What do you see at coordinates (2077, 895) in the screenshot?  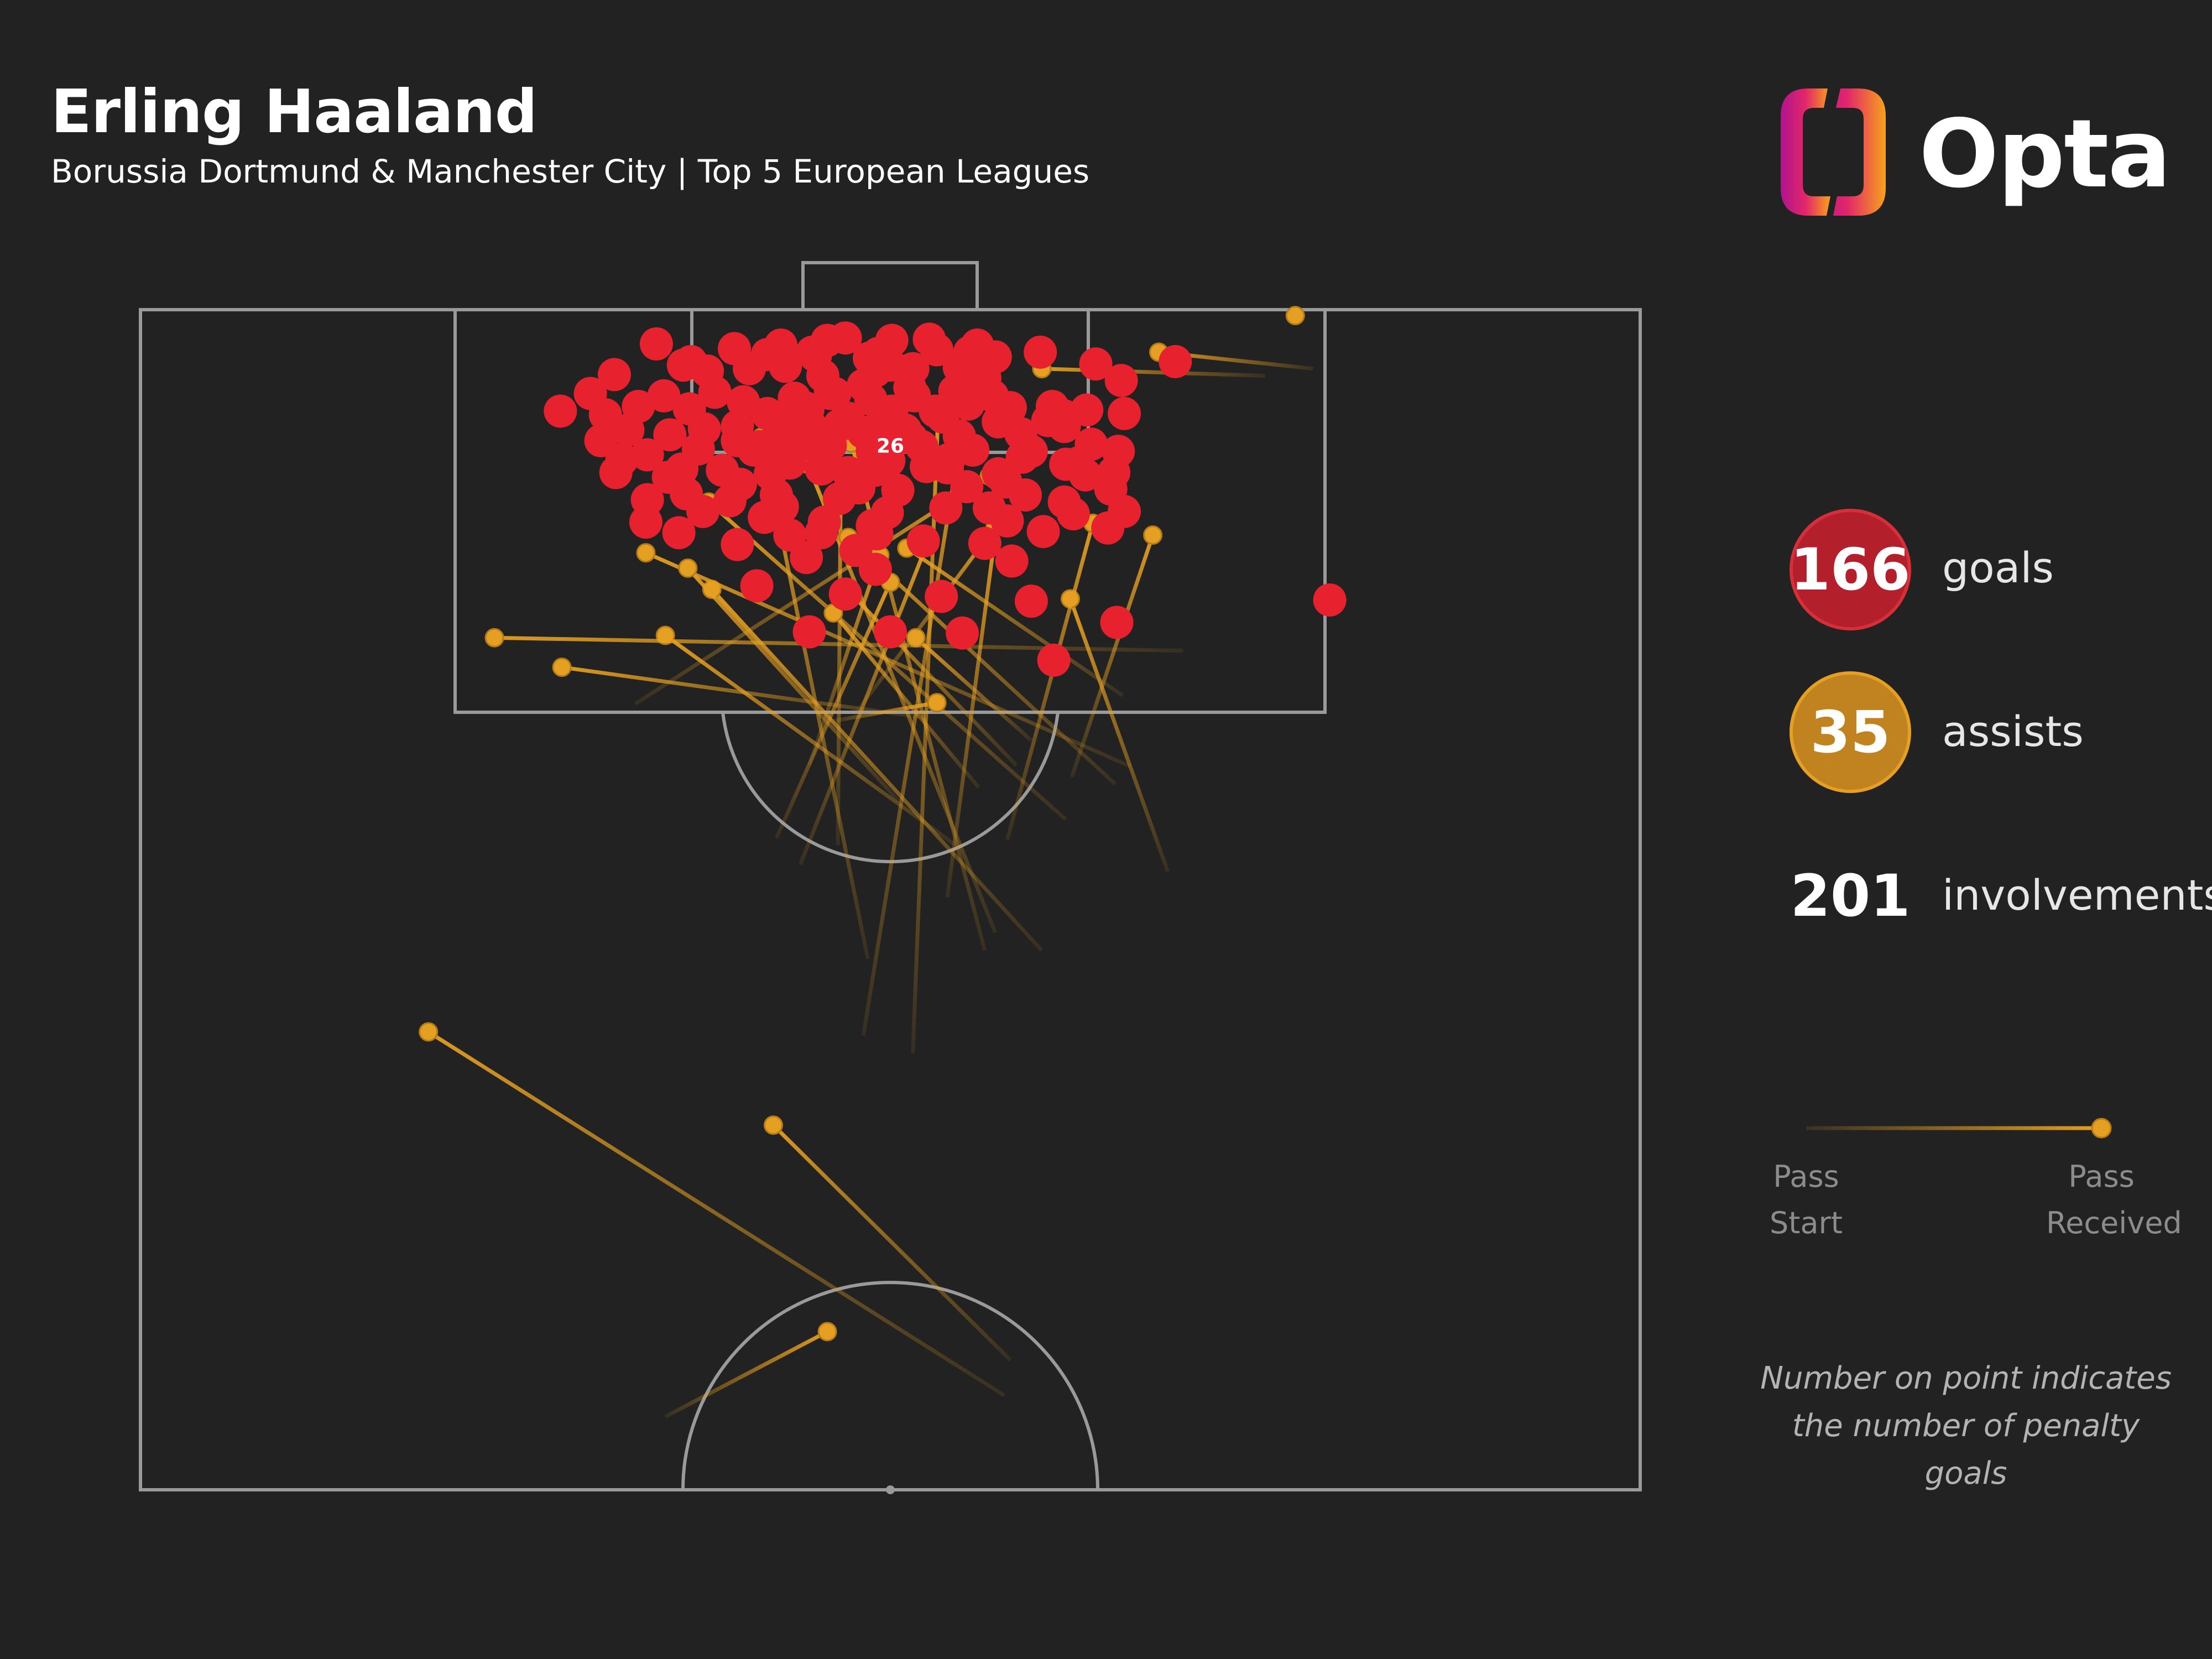 I see `involvements-label: involvements` at bounding box center [2077, 895].